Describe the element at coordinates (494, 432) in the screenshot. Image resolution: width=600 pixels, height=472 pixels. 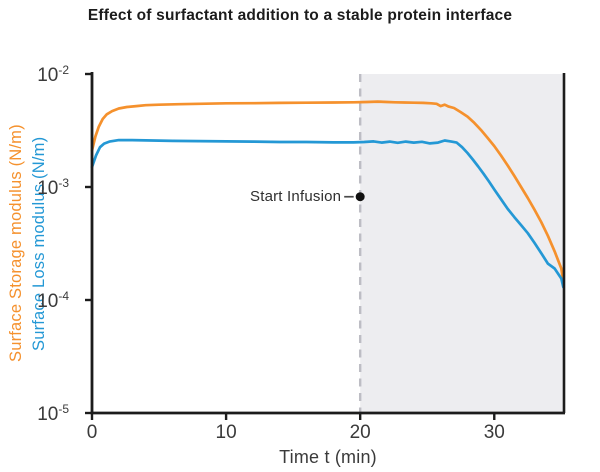
I see `x-tick-label: 30` at that location.